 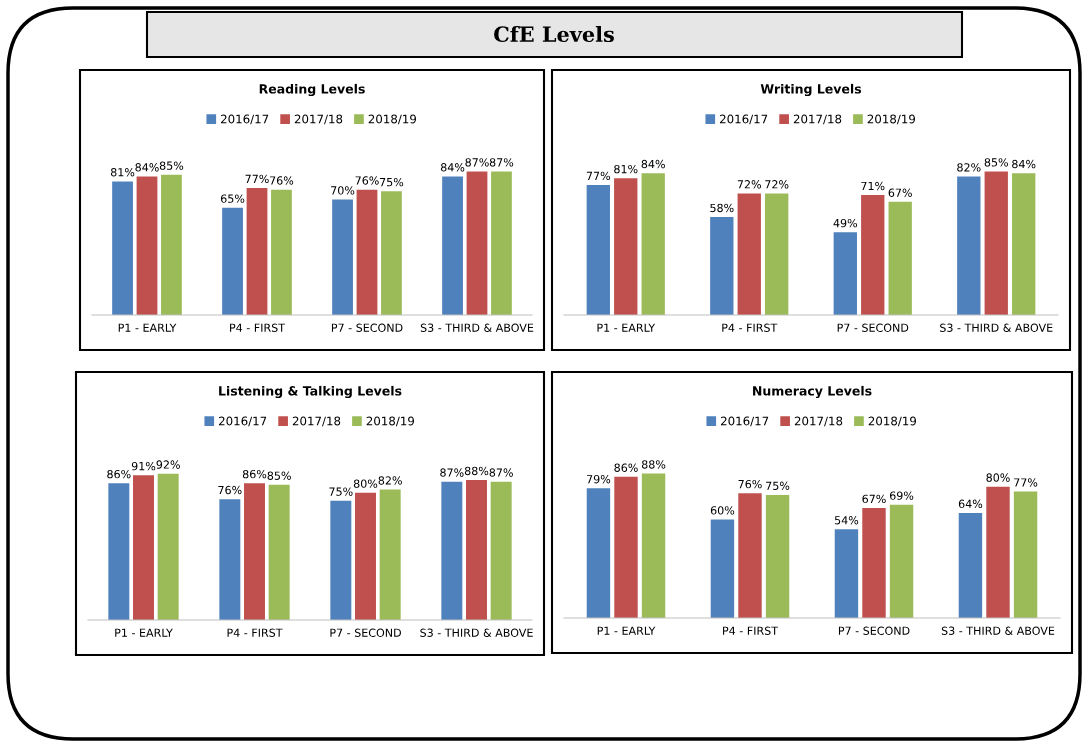 I want to click on data-label: 91%, so click(x=143, y=466).